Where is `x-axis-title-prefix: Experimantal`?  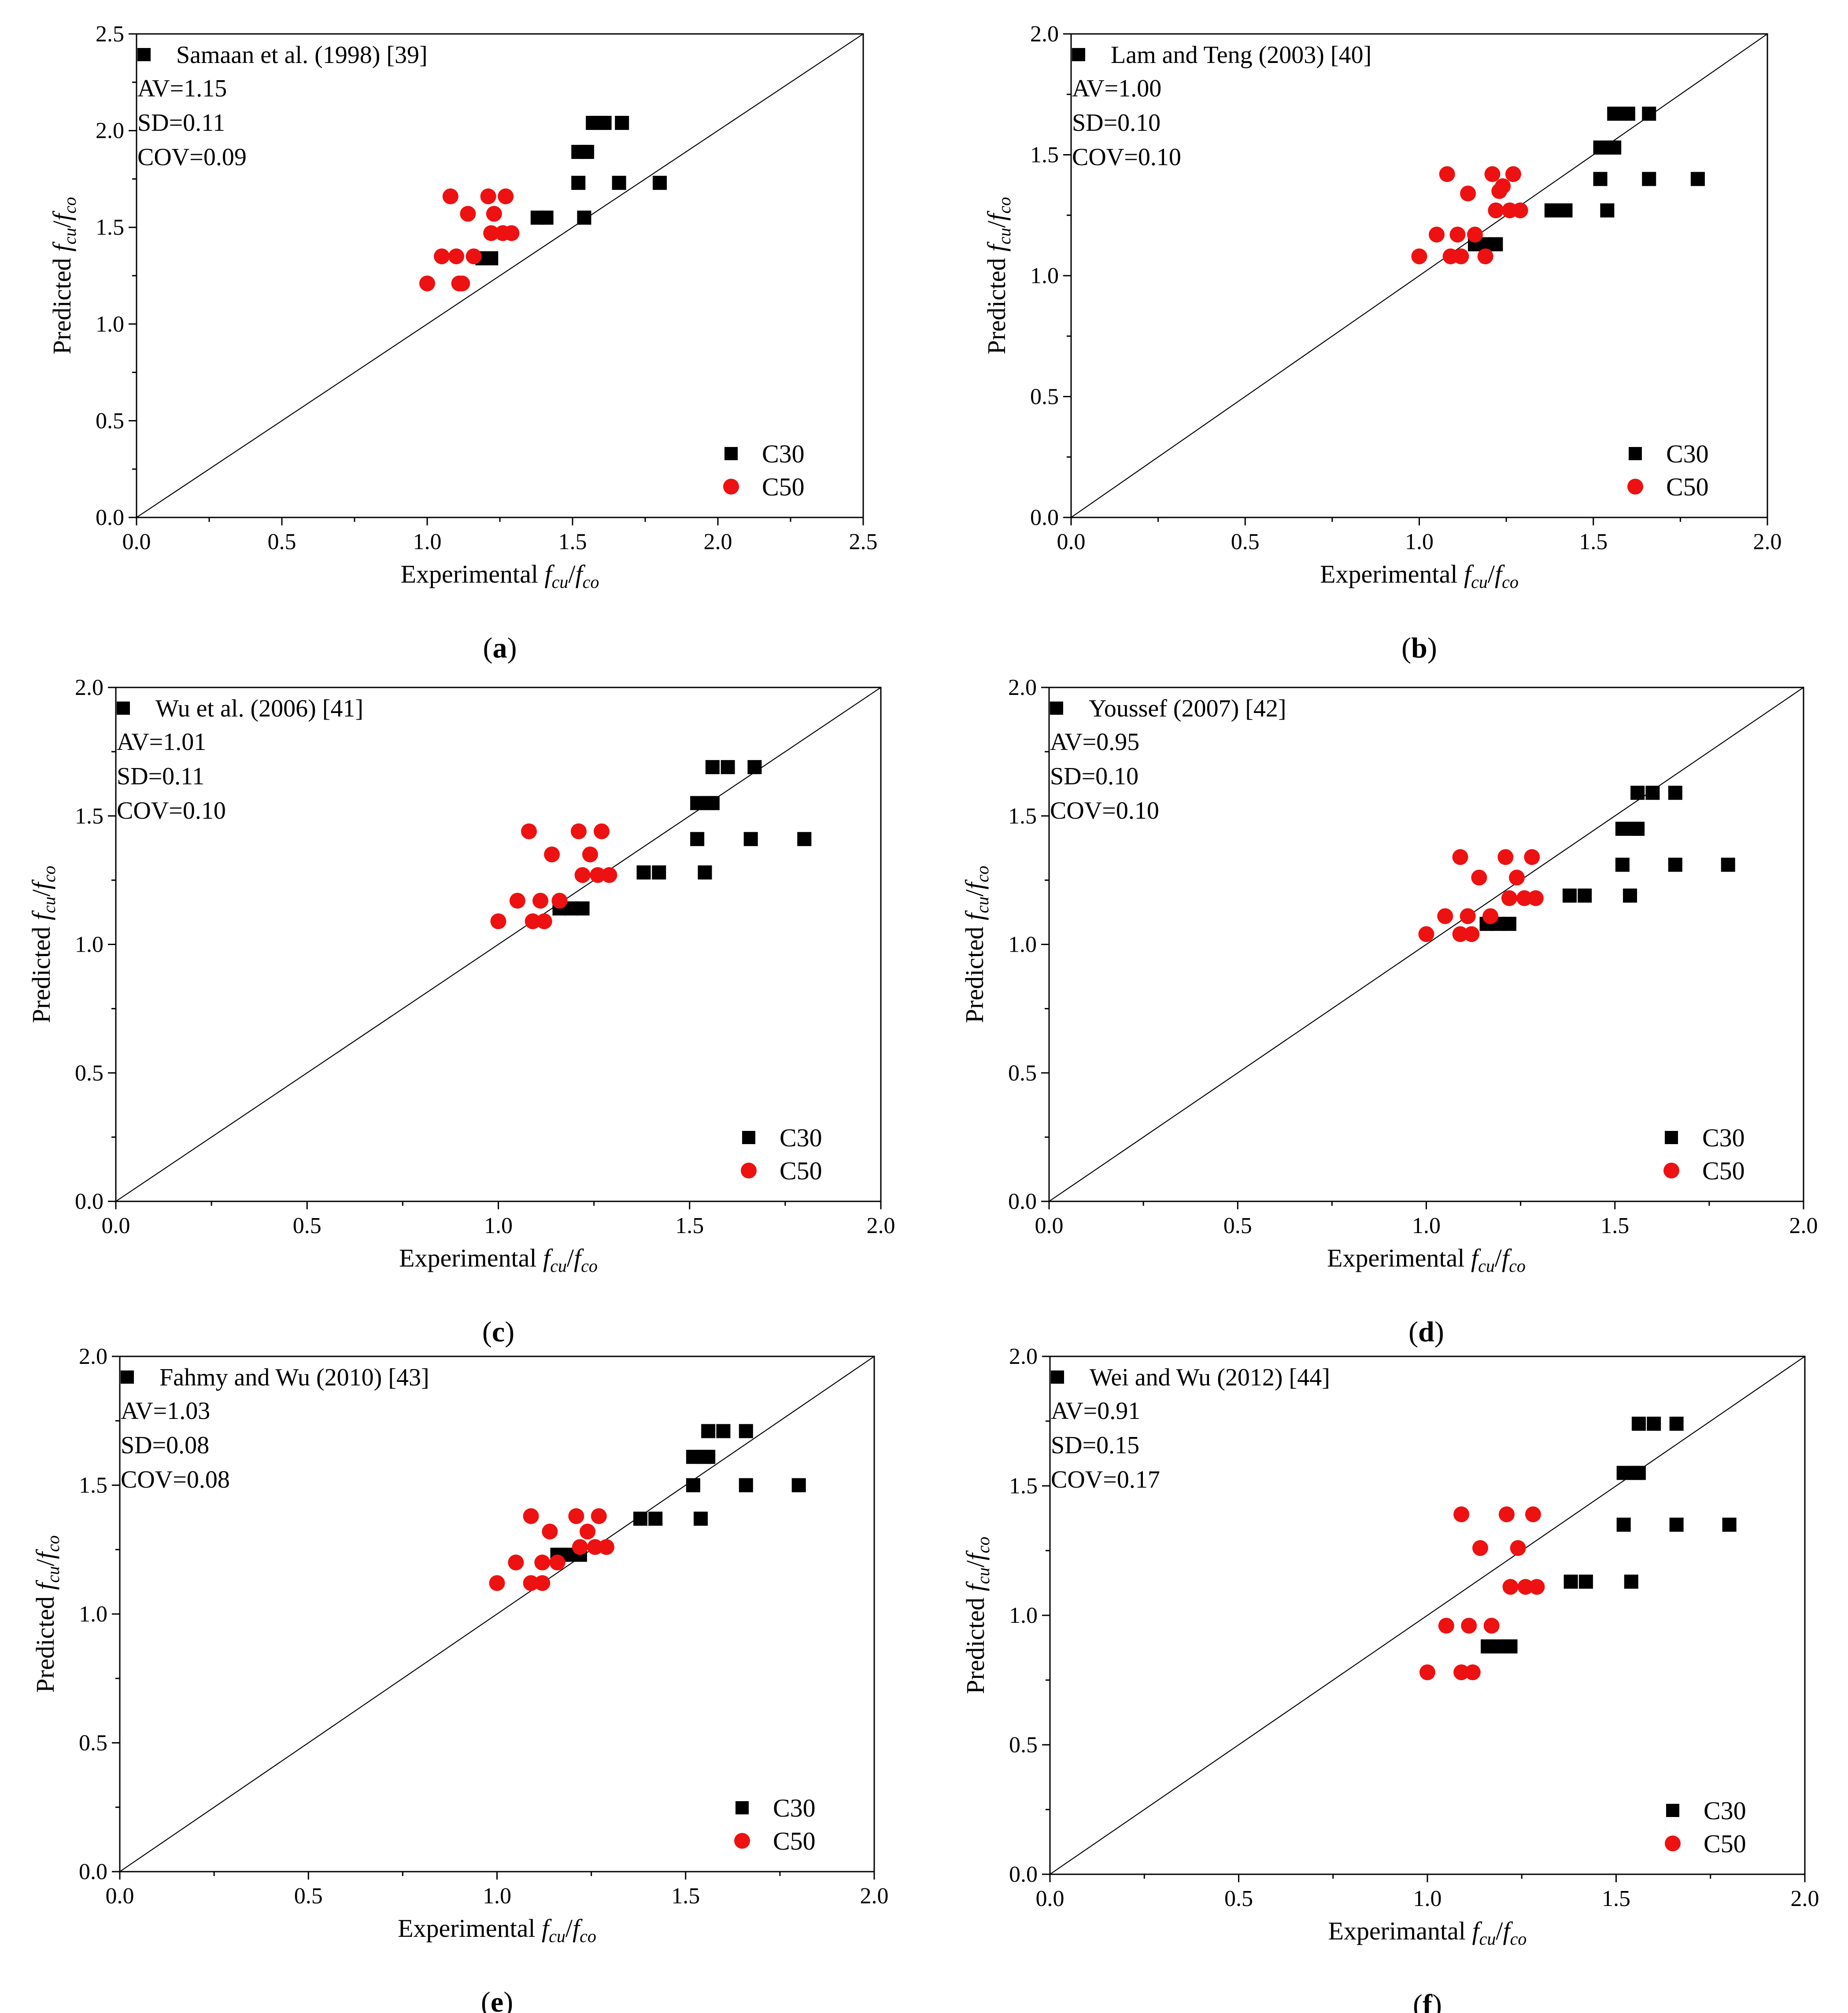
x-axis-title-prefix: Experimantal is located at coordinates (1400, 1931).